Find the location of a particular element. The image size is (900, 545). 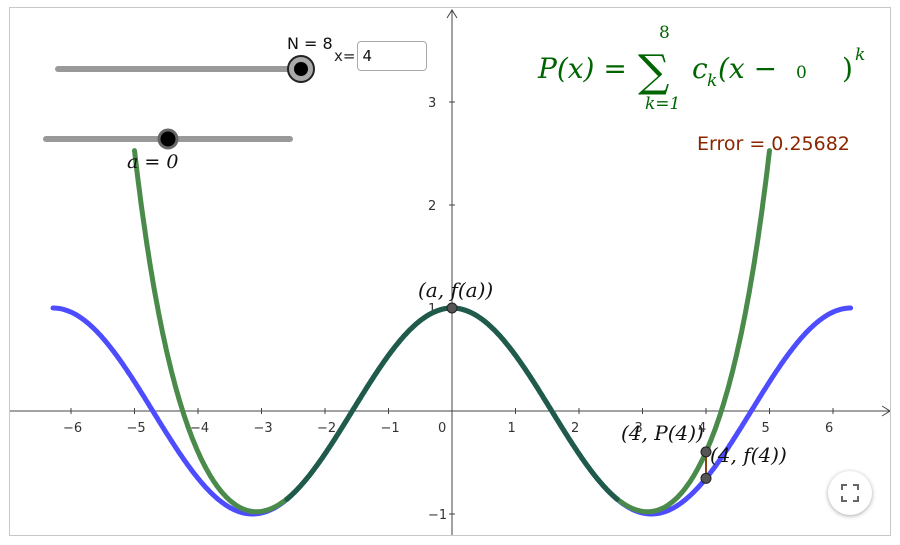

formula-sum-lower: k=1 is located at coordinates (662, 104).